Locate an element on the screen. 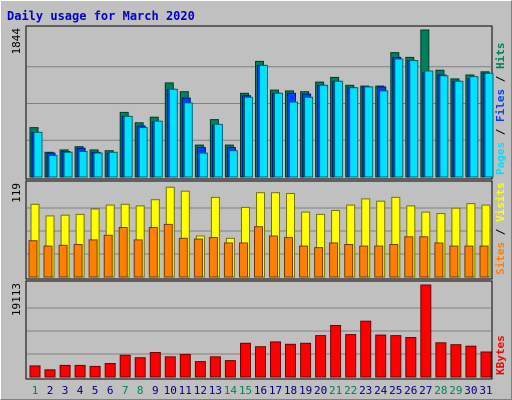 This screenshot has width=512, height=400. x-tick-label: 3 is located at coordinates (65, 390).